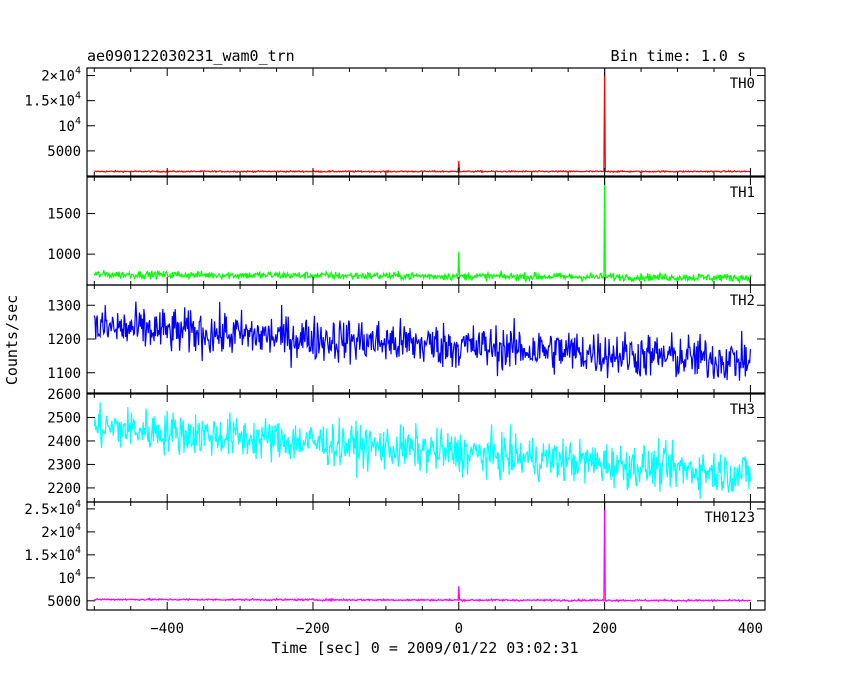  What do you see at coordinates (424, 648) in the screenshot?
I see `x-axis-label: Time [sec] 0 = 2009/01/22 03:02:31` at bounding box center [424, 648].